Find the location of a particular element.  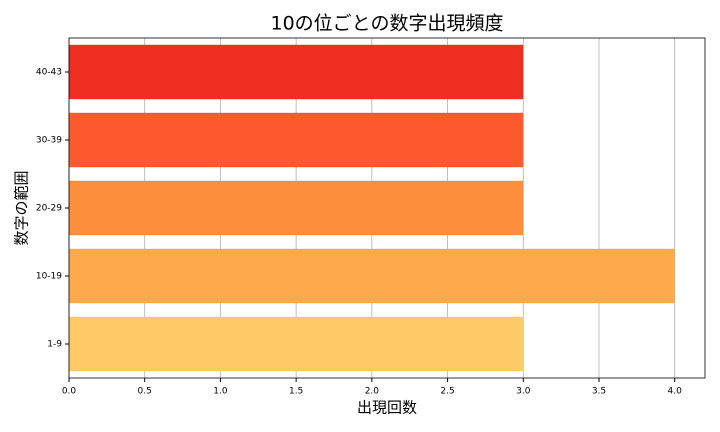

x-tick-label: 2.5 is located at coordinates (447, 392).